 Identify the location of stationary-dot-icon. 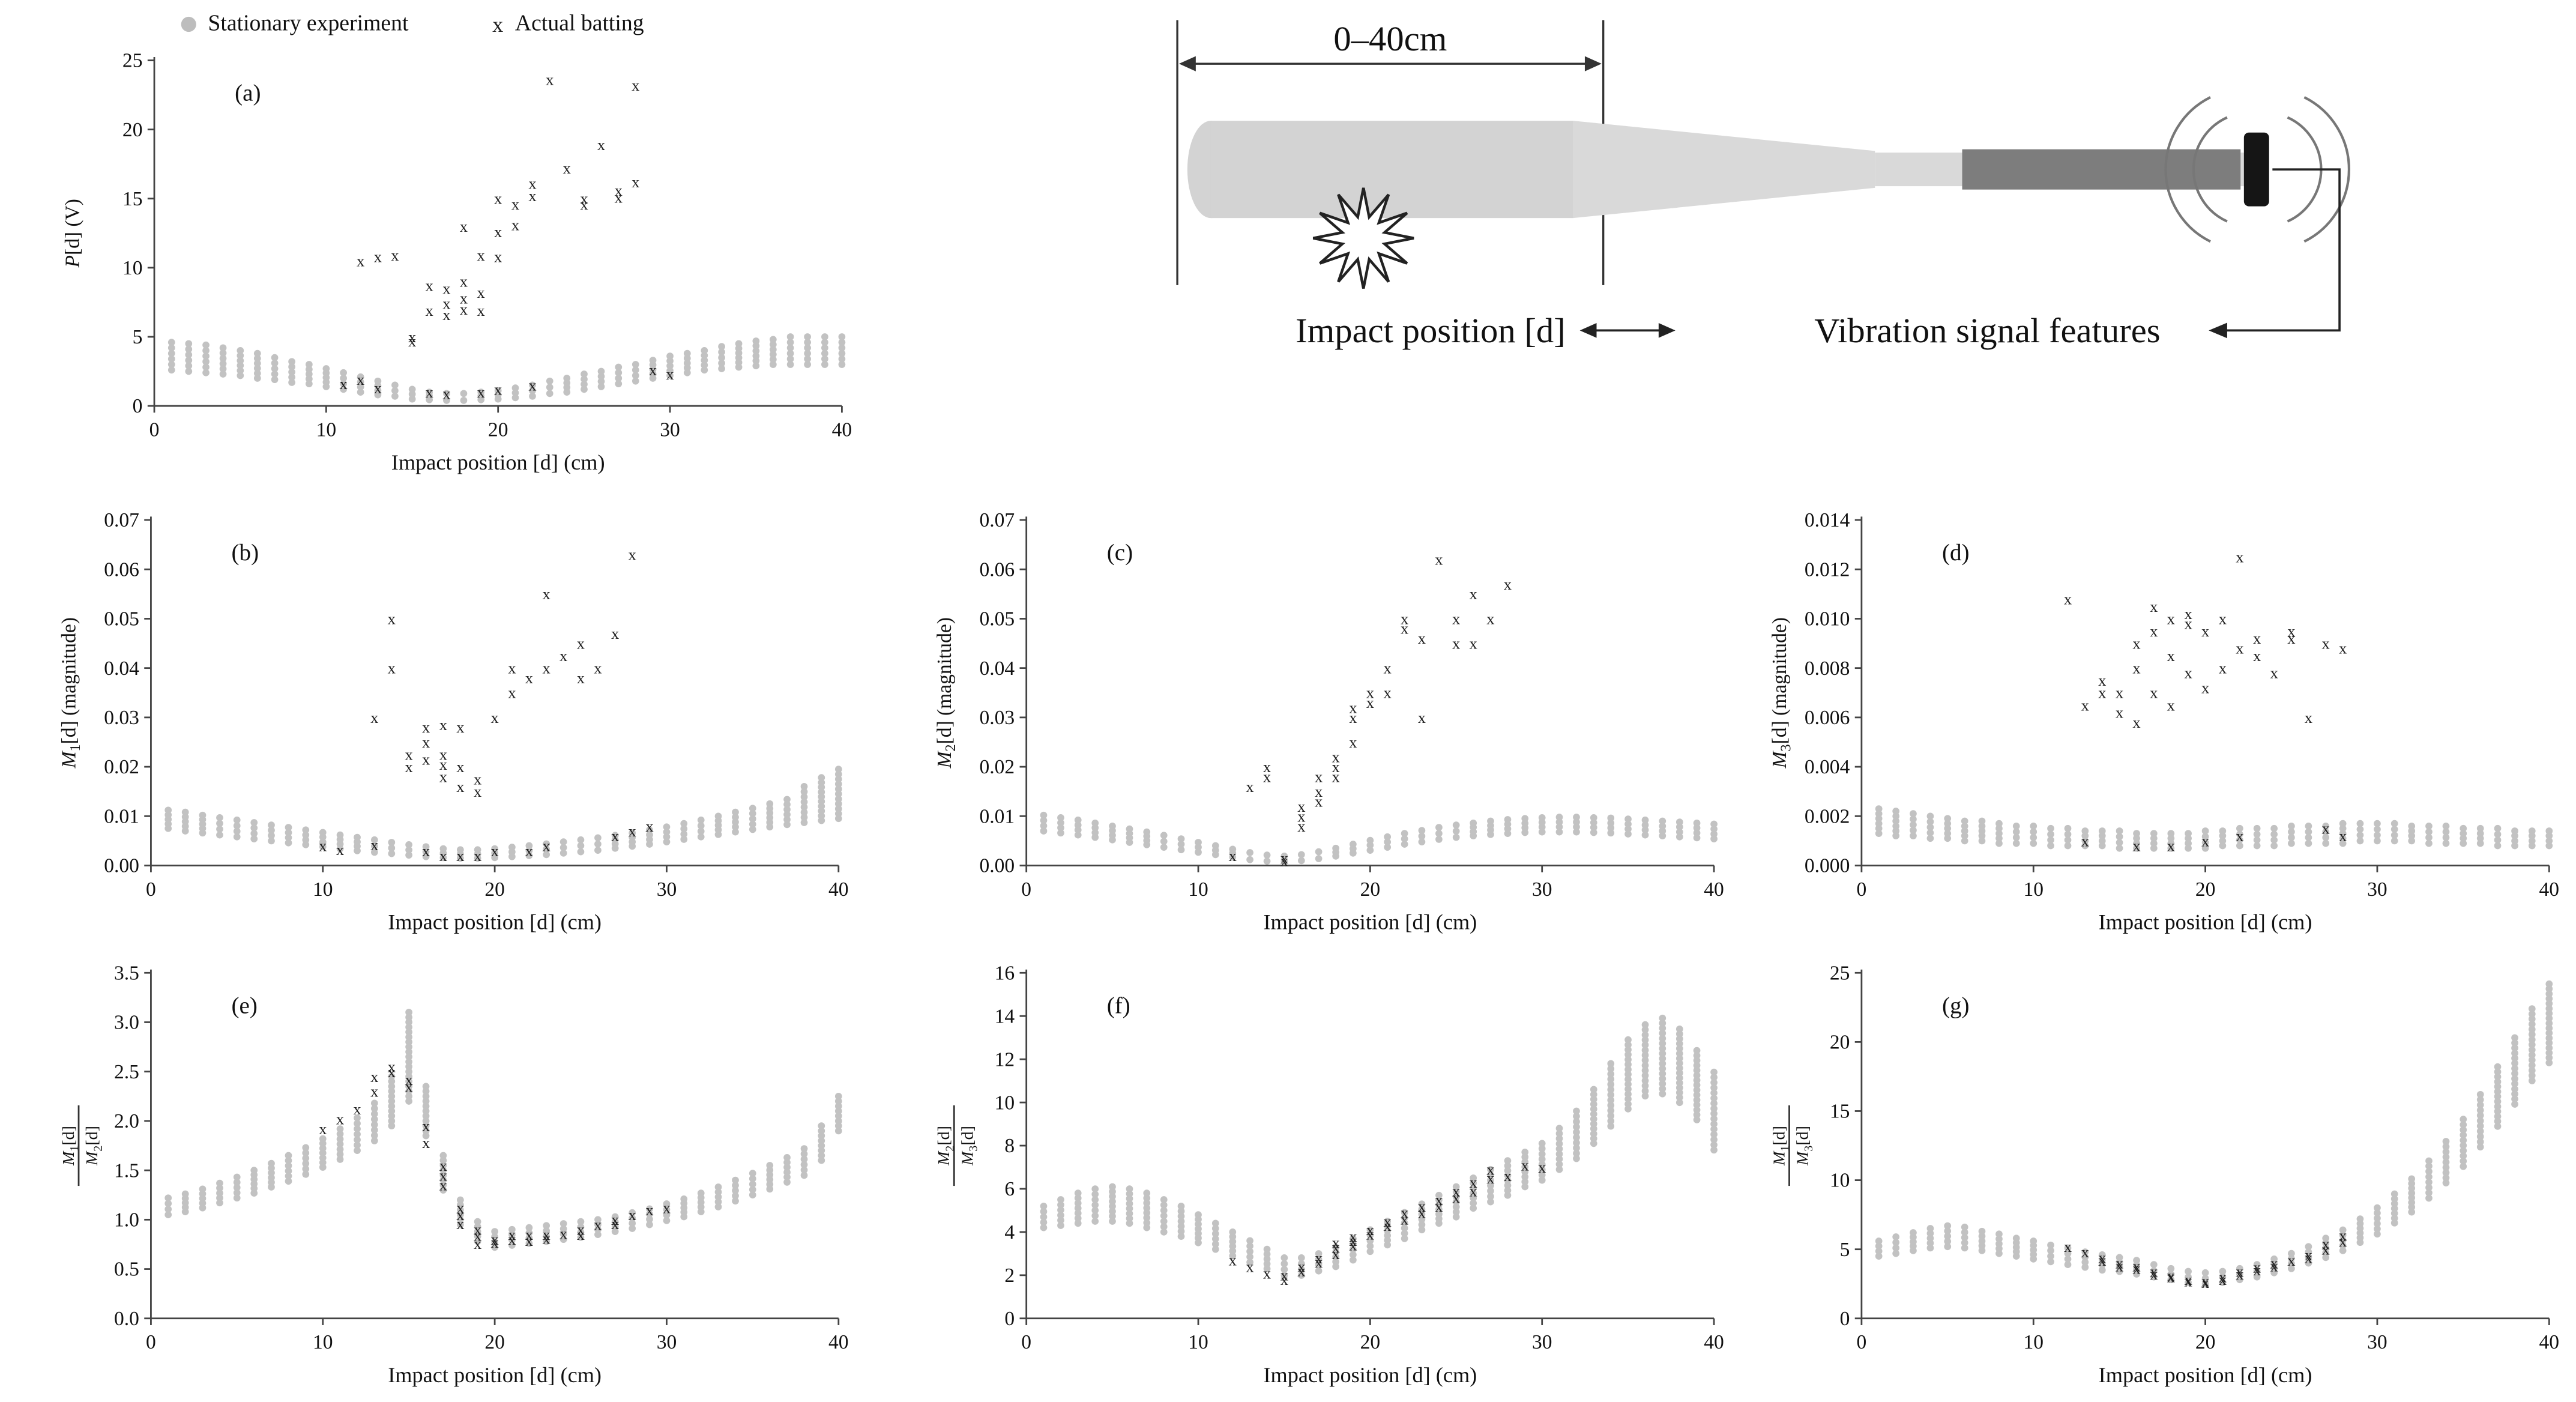
(188, 23).